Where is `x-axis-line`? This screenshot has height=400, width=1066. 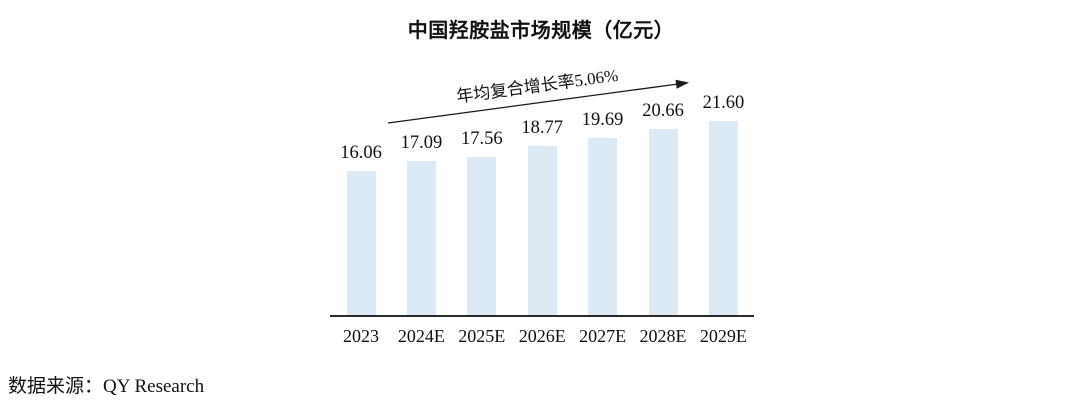 x-axis-line is located at coordinates (542, 316).